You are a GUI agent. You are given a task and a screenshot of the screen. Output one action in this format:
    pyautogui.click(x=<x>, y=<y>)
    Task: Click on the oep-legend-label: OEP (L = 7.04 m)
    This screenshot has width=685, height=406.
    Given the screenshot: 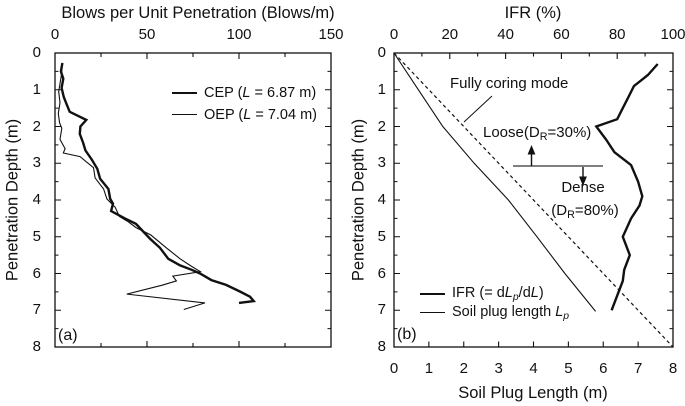 What is the action you would take?
    pyautogui.click(x=260, y=115)
    